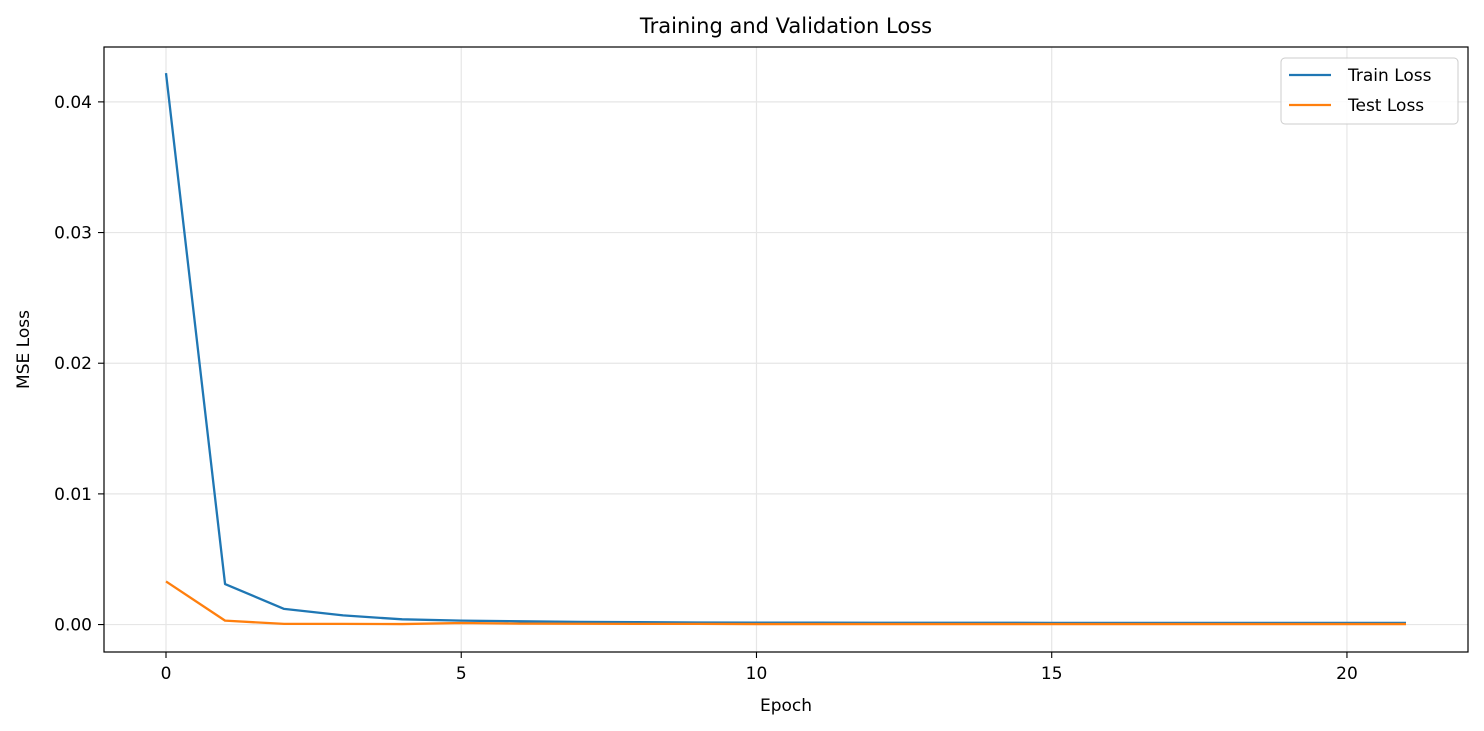 This screenshot has height=731, width=1484. What do you see at coordinates (785, 26) in the screenshot?
I see `chart-title: Training and Validation Loss` at bounding box center [785, 26].